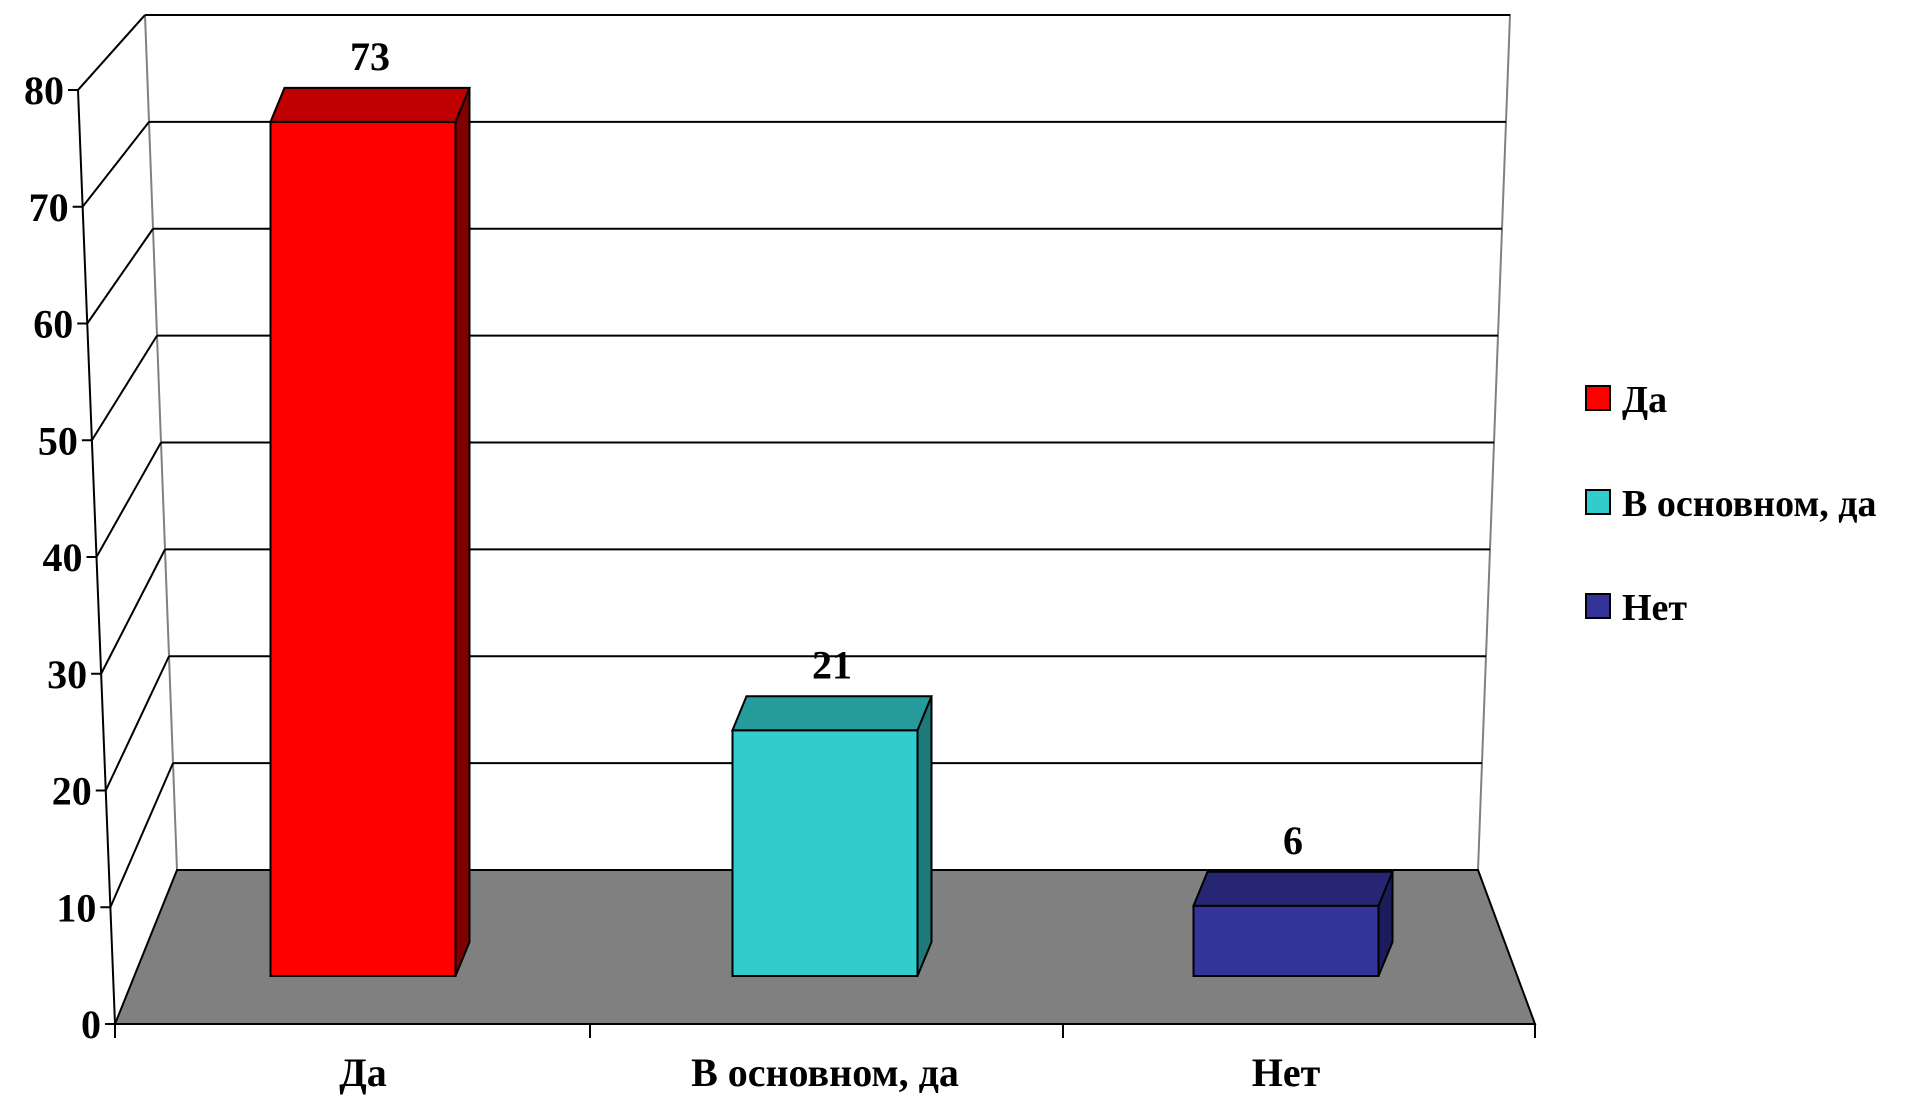  What do you see at coordinates (363, 1072) in the screenshot?
I see `x-tick-label-0: Да` at bounding box center [363, 1072].